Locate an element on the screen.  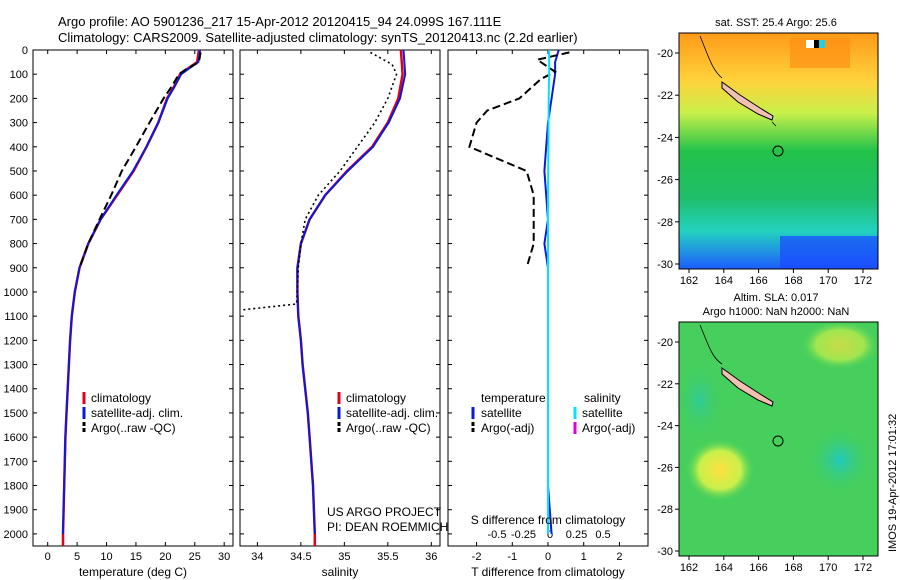
legend-argo-label: Argo(..raw -QC) is located at coordinates (133, 428).